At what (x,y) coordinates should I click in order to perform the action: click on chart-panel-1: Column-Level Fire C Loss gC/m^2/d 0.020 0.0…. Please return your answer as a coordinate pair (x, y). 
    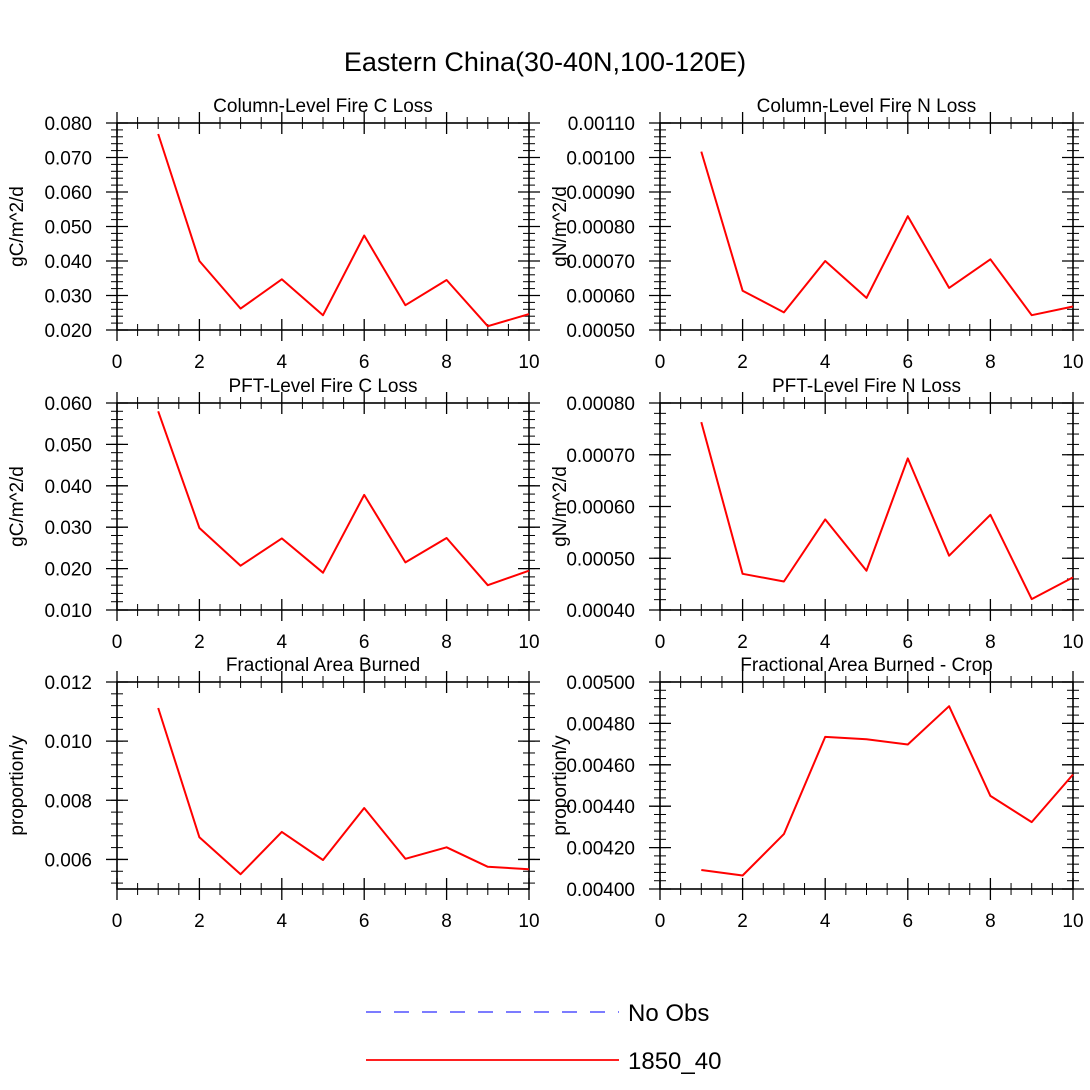
    Looking at the image, I should click on (273, 234).